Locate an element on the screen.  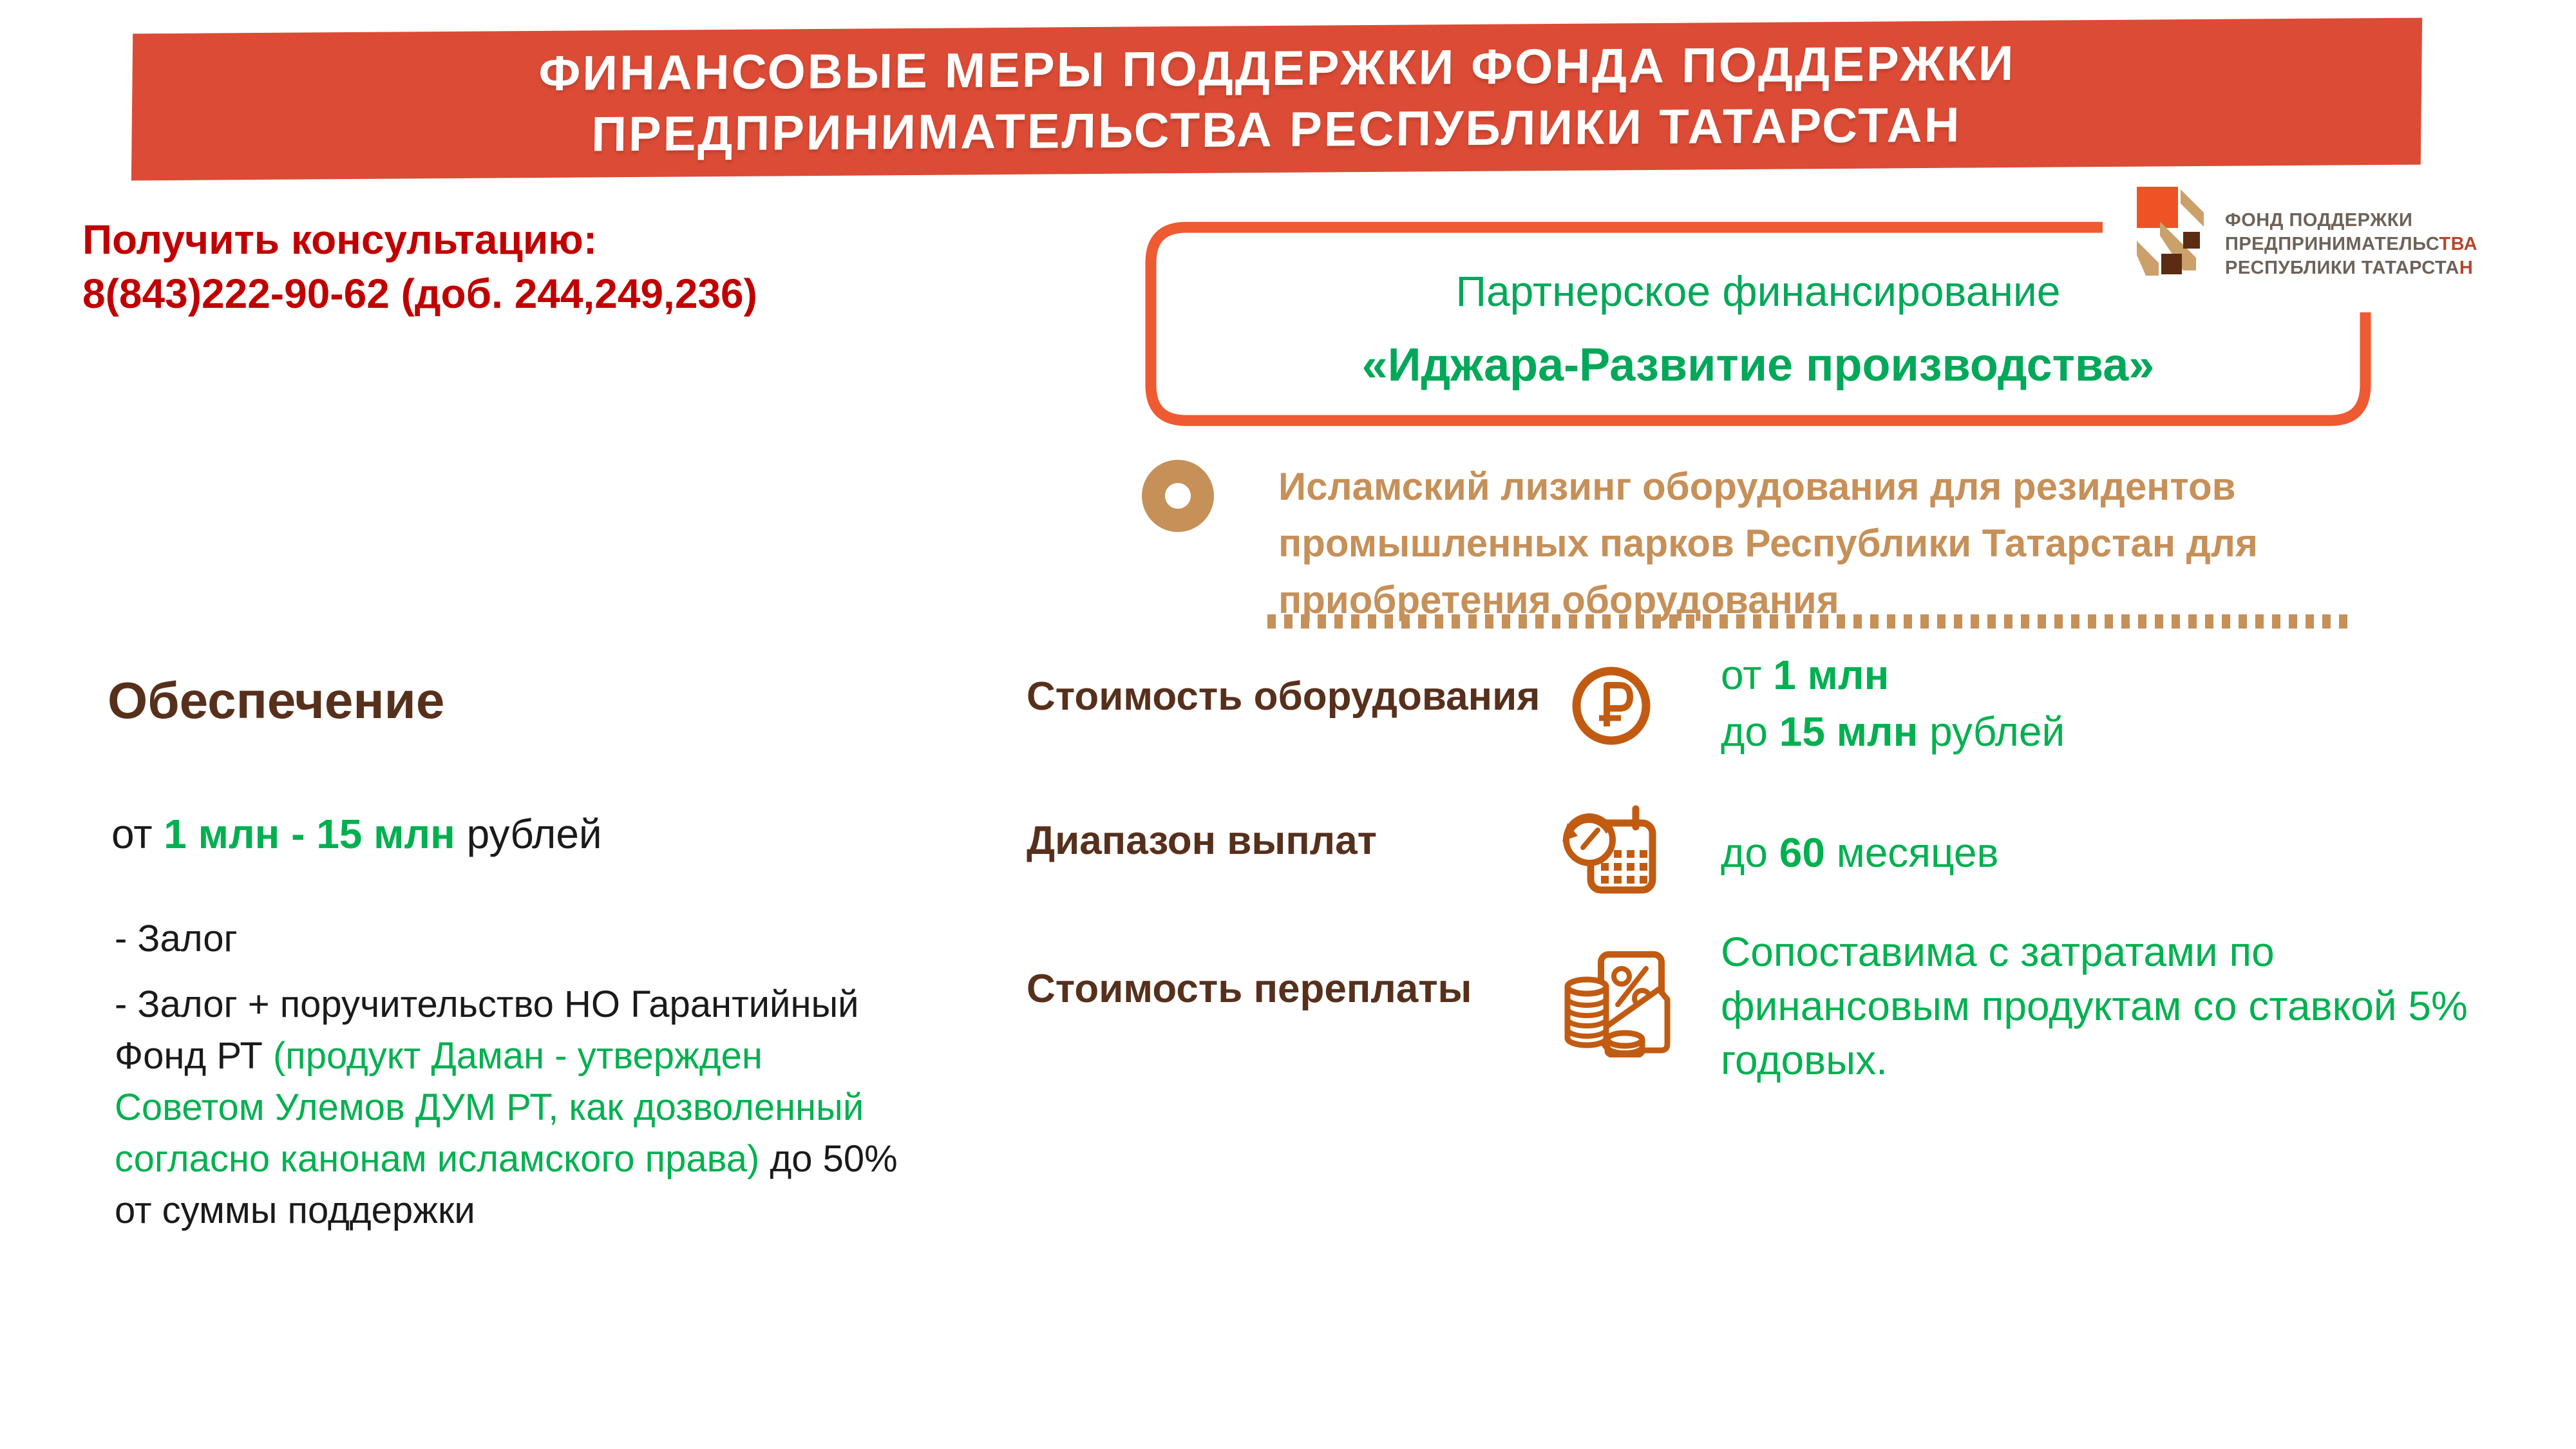
row-label-equipment-cost: Стоимость оборудования is located at coordinates (1284, 696).